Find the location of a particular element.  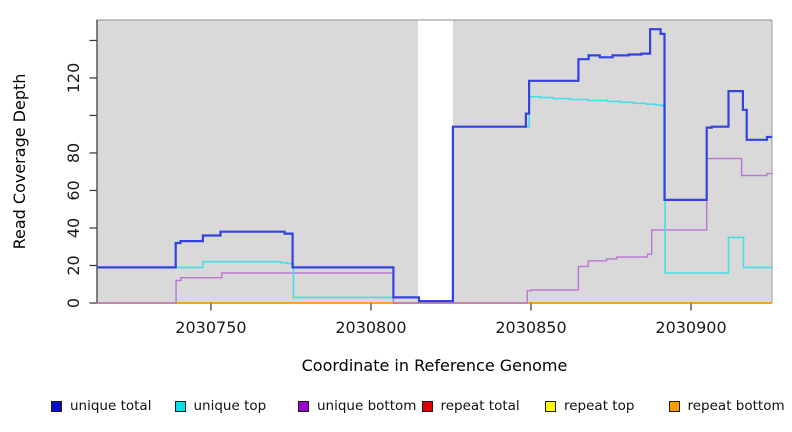

x-axis-title: Coordinate in Reference Genome is located at coordinates (435, 365).